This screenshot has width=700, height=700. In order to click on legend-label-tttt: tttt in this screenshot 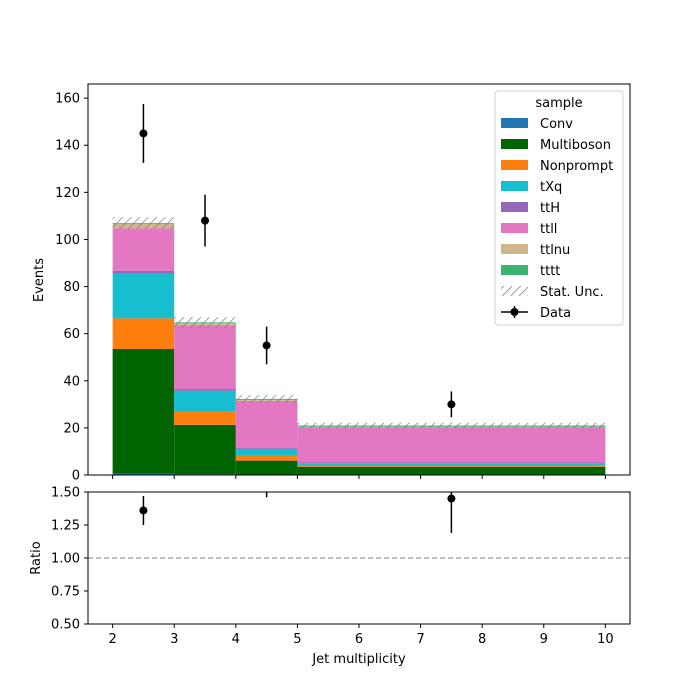, I will do `click(550, 271)`.